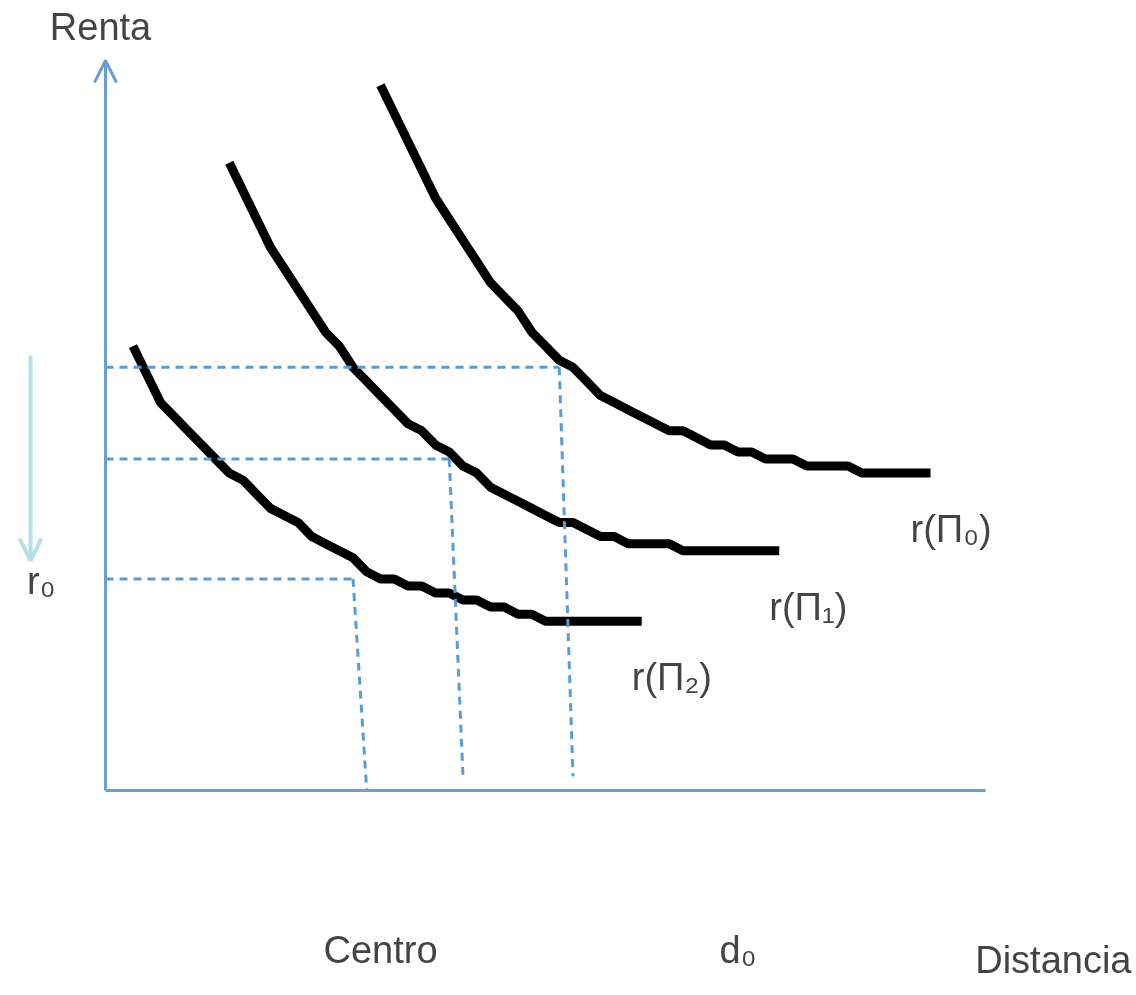  Describe the element at coordinates (1054, 959) in the screenshot. I see `x-axis-title: Distancia` at that location.